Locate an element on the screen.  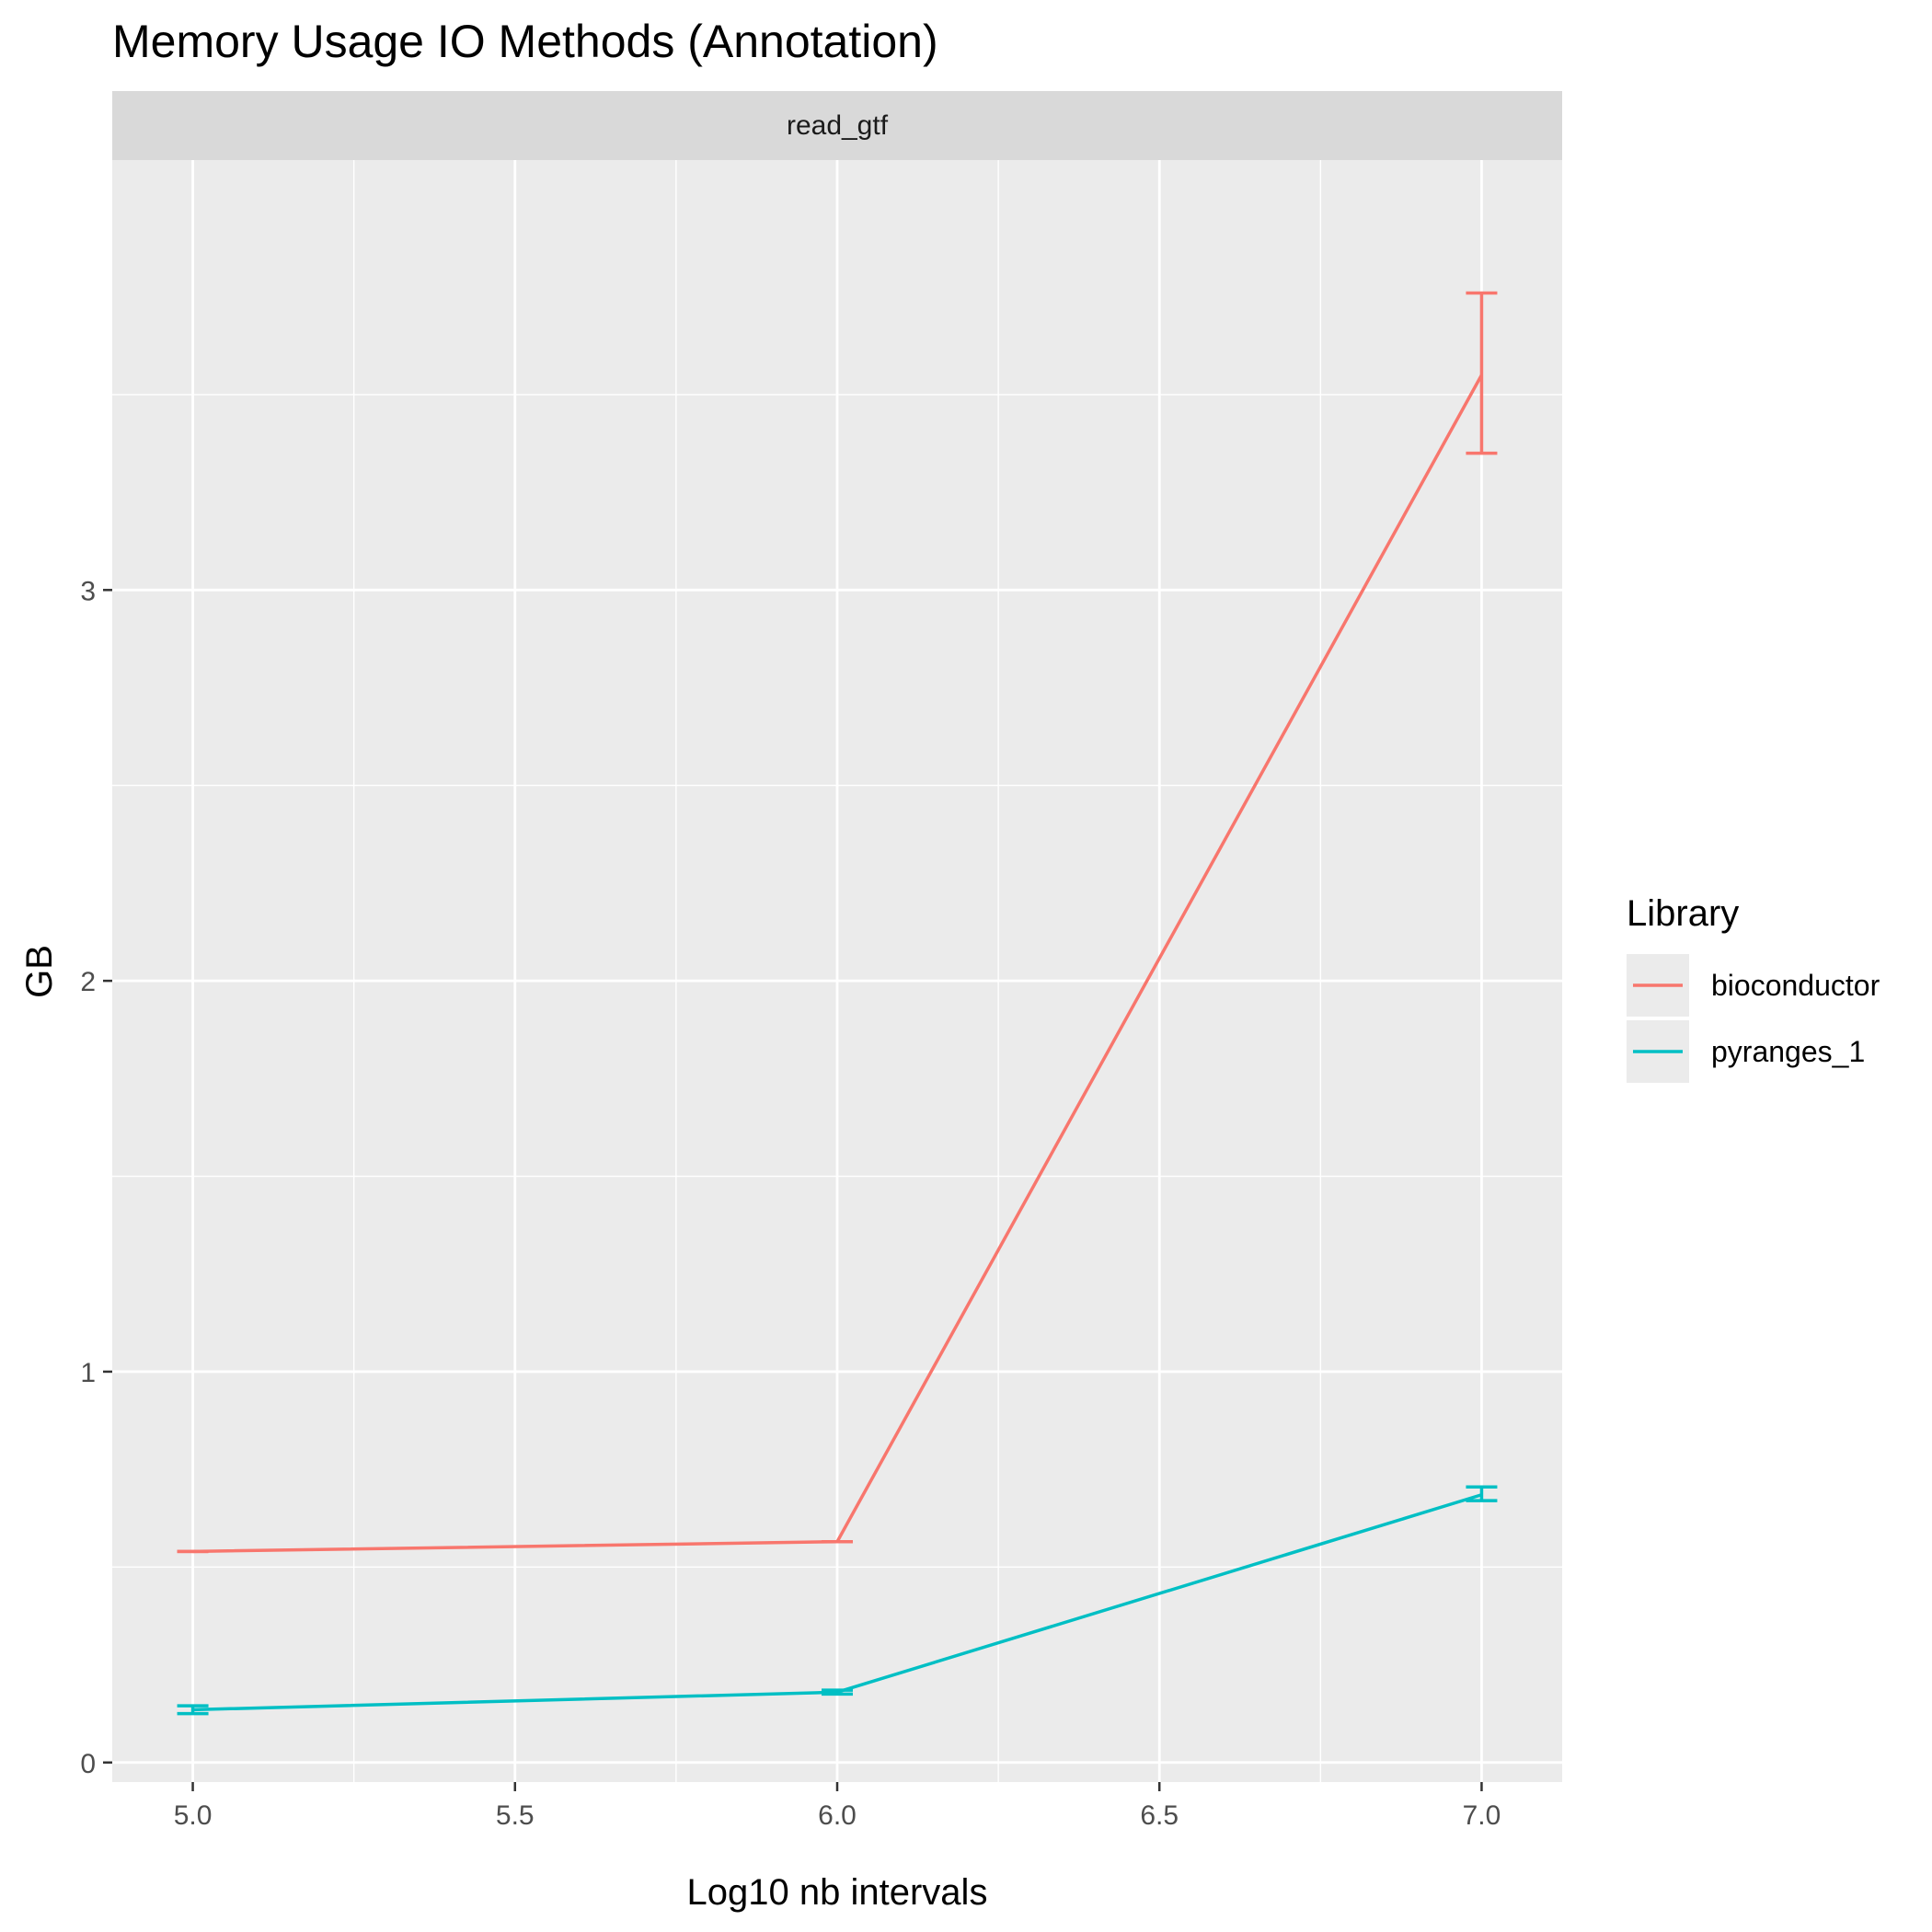
legend-item-pyranges_1: pyranges_1 is located at coordinates (1746, 1051).